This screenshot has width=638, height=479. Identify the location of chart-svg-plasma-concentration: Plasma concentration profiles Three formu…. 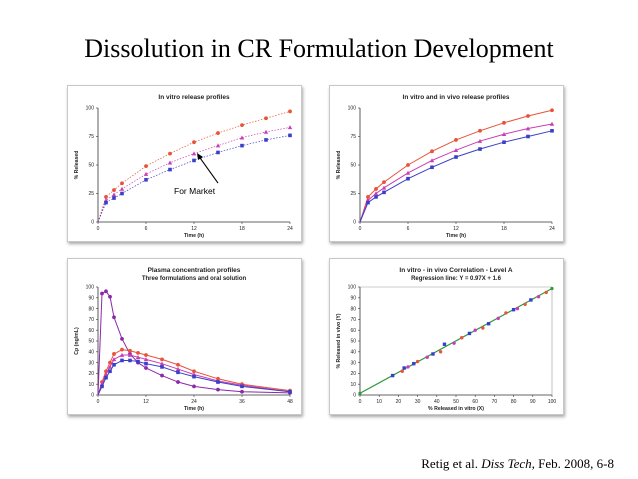
(183, 339).